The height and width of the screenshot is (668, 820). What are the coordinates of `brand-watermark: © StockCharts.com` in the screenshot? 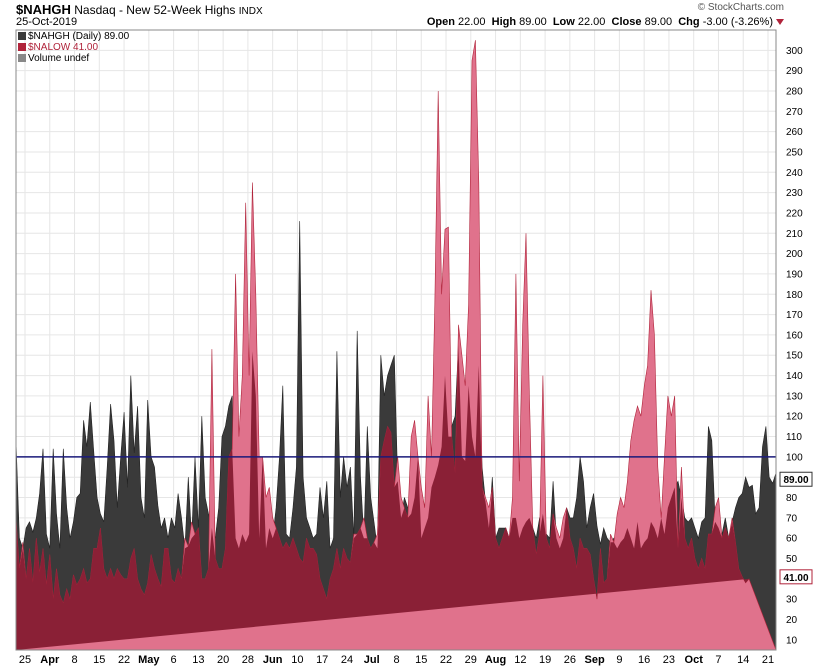 It's located at (740, 7).